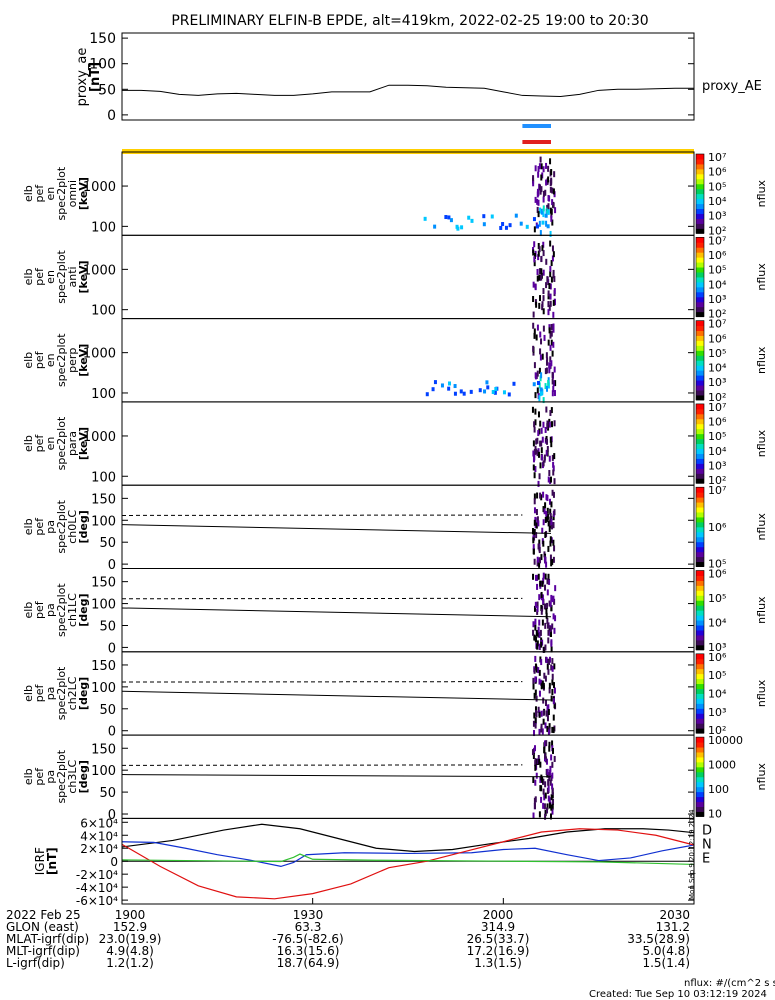 The width and height of the screenshot is (775, 1000). I want to click on ch3LC-ylabel-line: elb, so click(28, 776).